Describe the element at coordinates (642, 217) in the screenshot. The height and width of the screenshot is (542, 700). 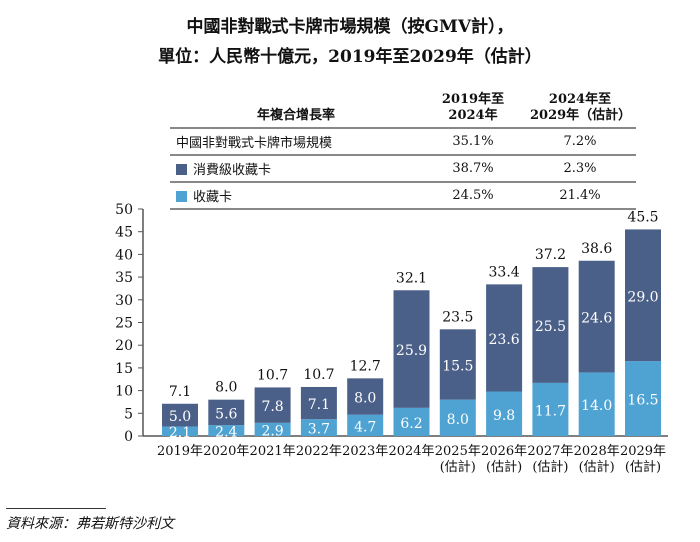
I see `bar-total-label: 45.5` at that location.